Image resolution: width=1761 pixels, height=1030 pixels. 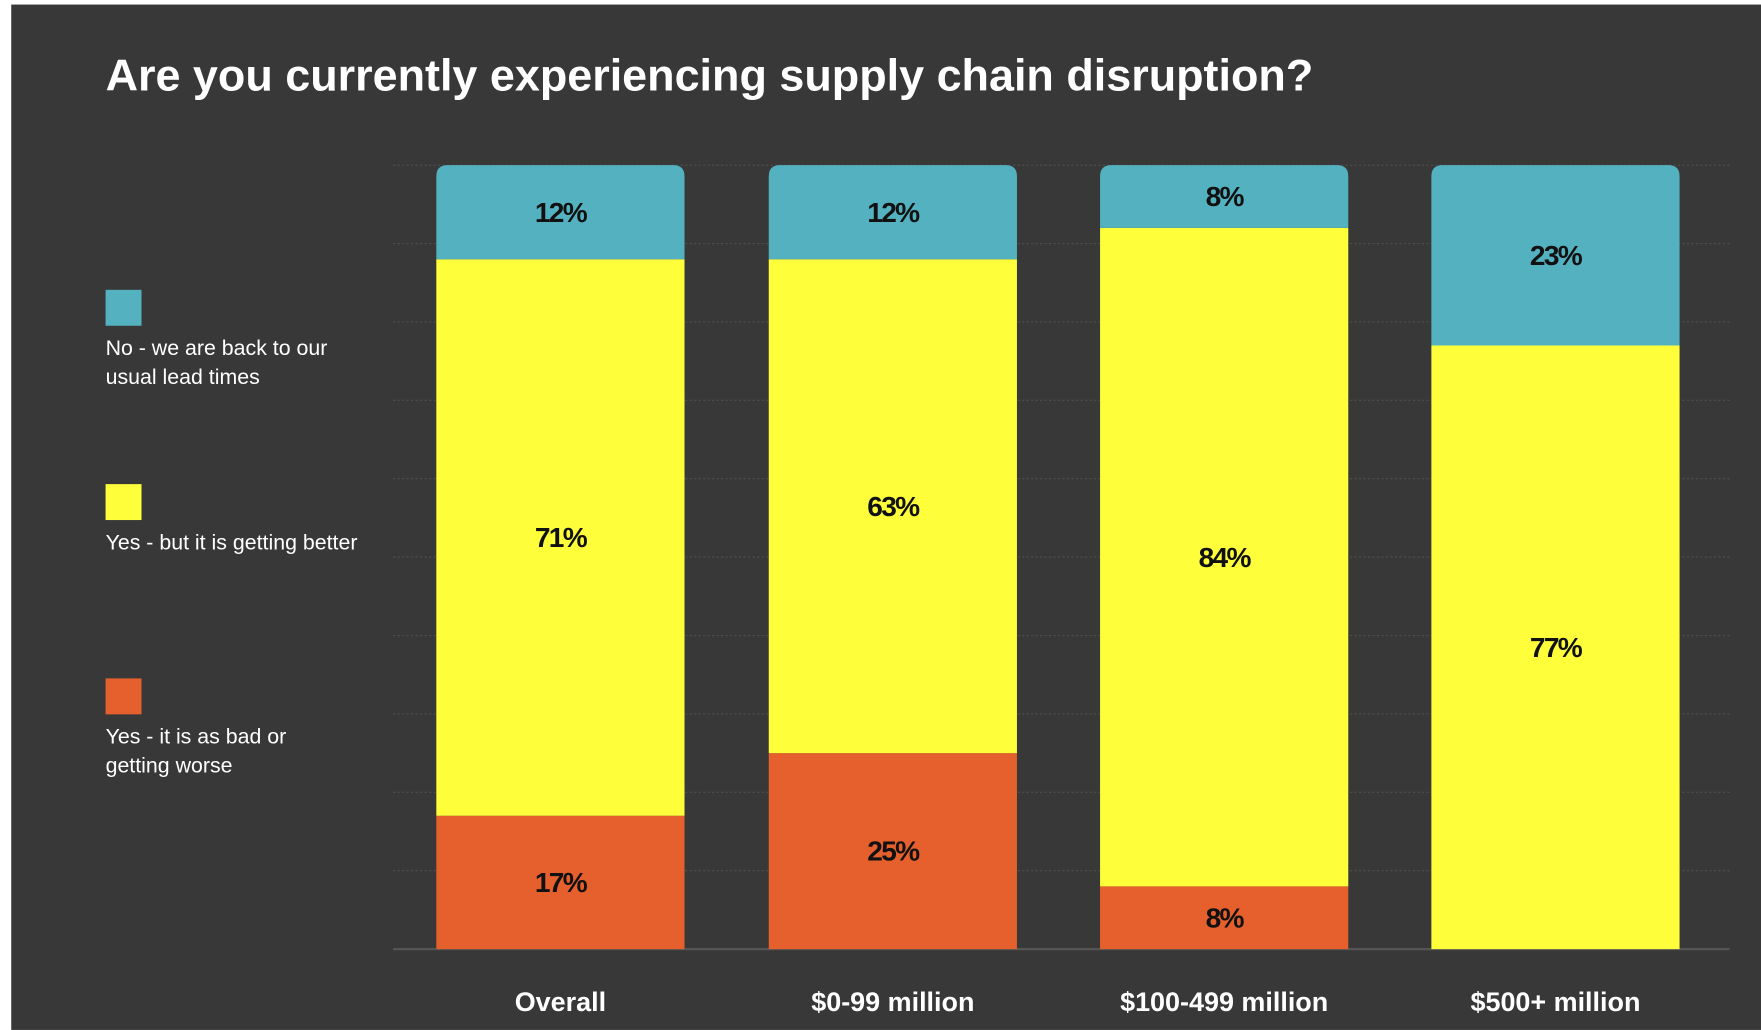 I want to click on value-label: 23%, so click(x=1556, y=255).